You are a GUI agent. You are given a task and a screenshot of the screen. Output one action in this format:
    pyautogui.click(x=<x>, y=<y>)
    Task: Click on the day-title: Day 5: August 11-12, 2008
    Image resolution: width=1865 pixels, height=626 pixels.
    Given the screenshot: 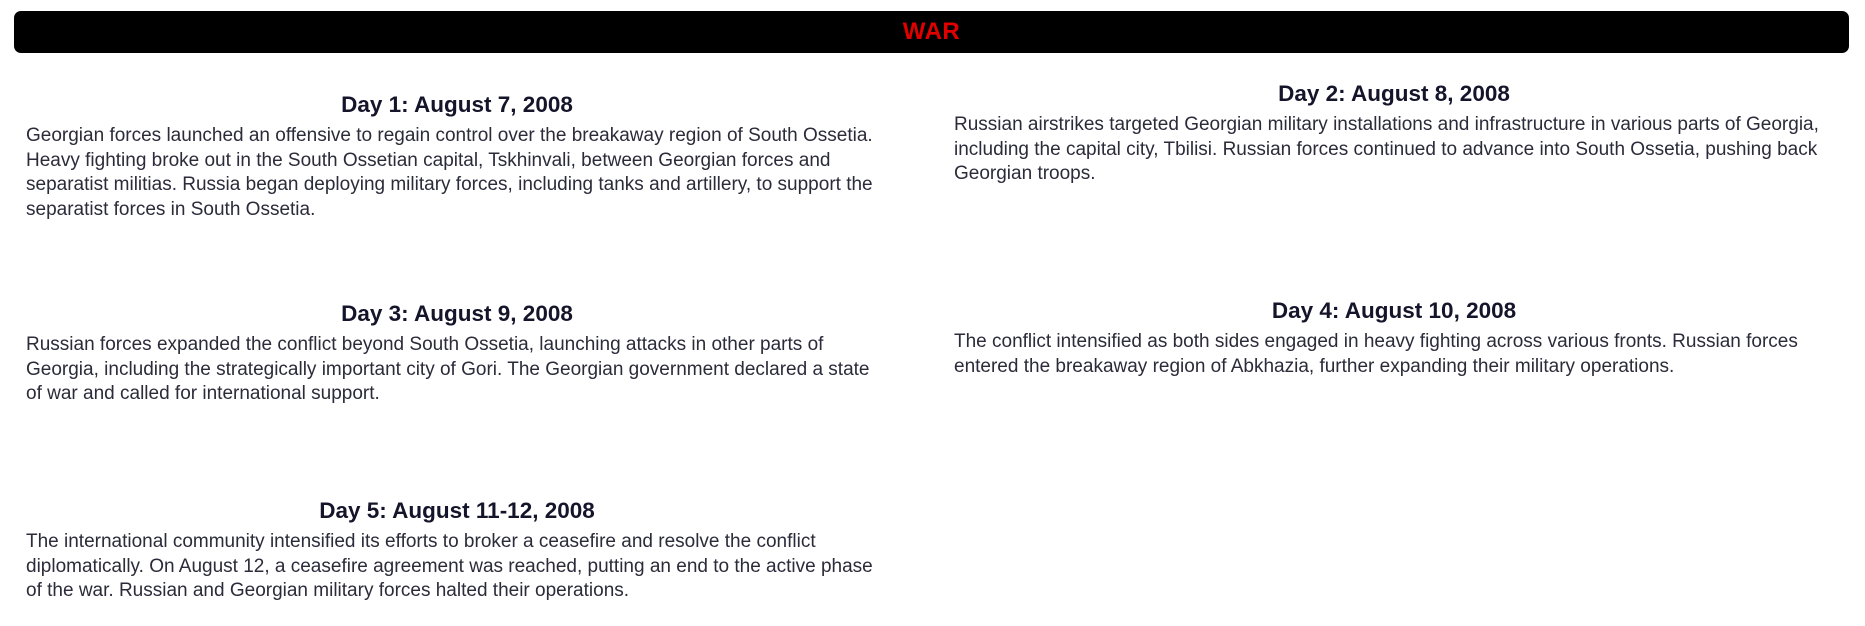 What is the action you would take?
    pyautogui.click(x=457, y=510)
    